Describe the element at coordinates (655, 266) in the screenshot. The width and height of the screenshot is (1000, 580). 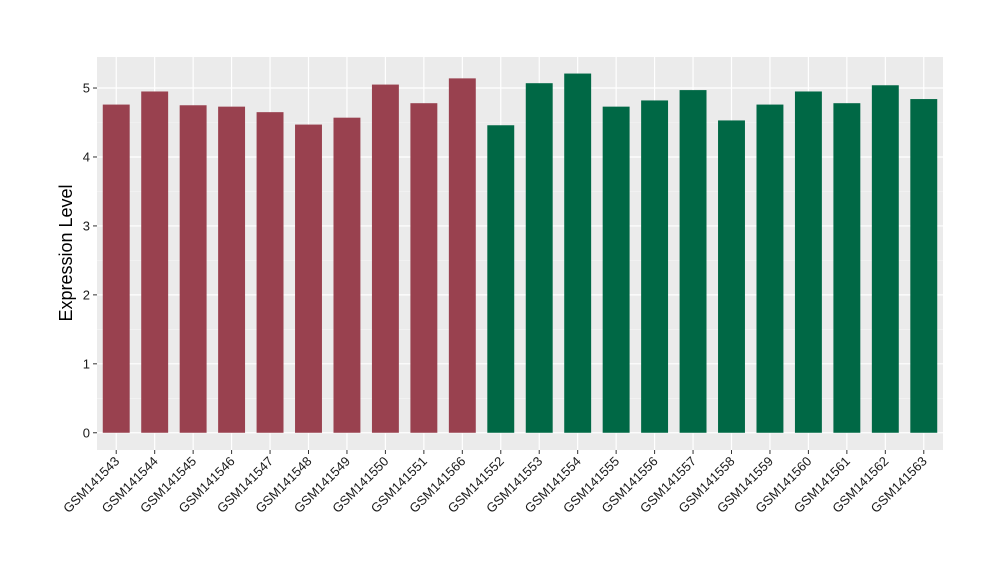
I see `bar-GSM141556` at that location.